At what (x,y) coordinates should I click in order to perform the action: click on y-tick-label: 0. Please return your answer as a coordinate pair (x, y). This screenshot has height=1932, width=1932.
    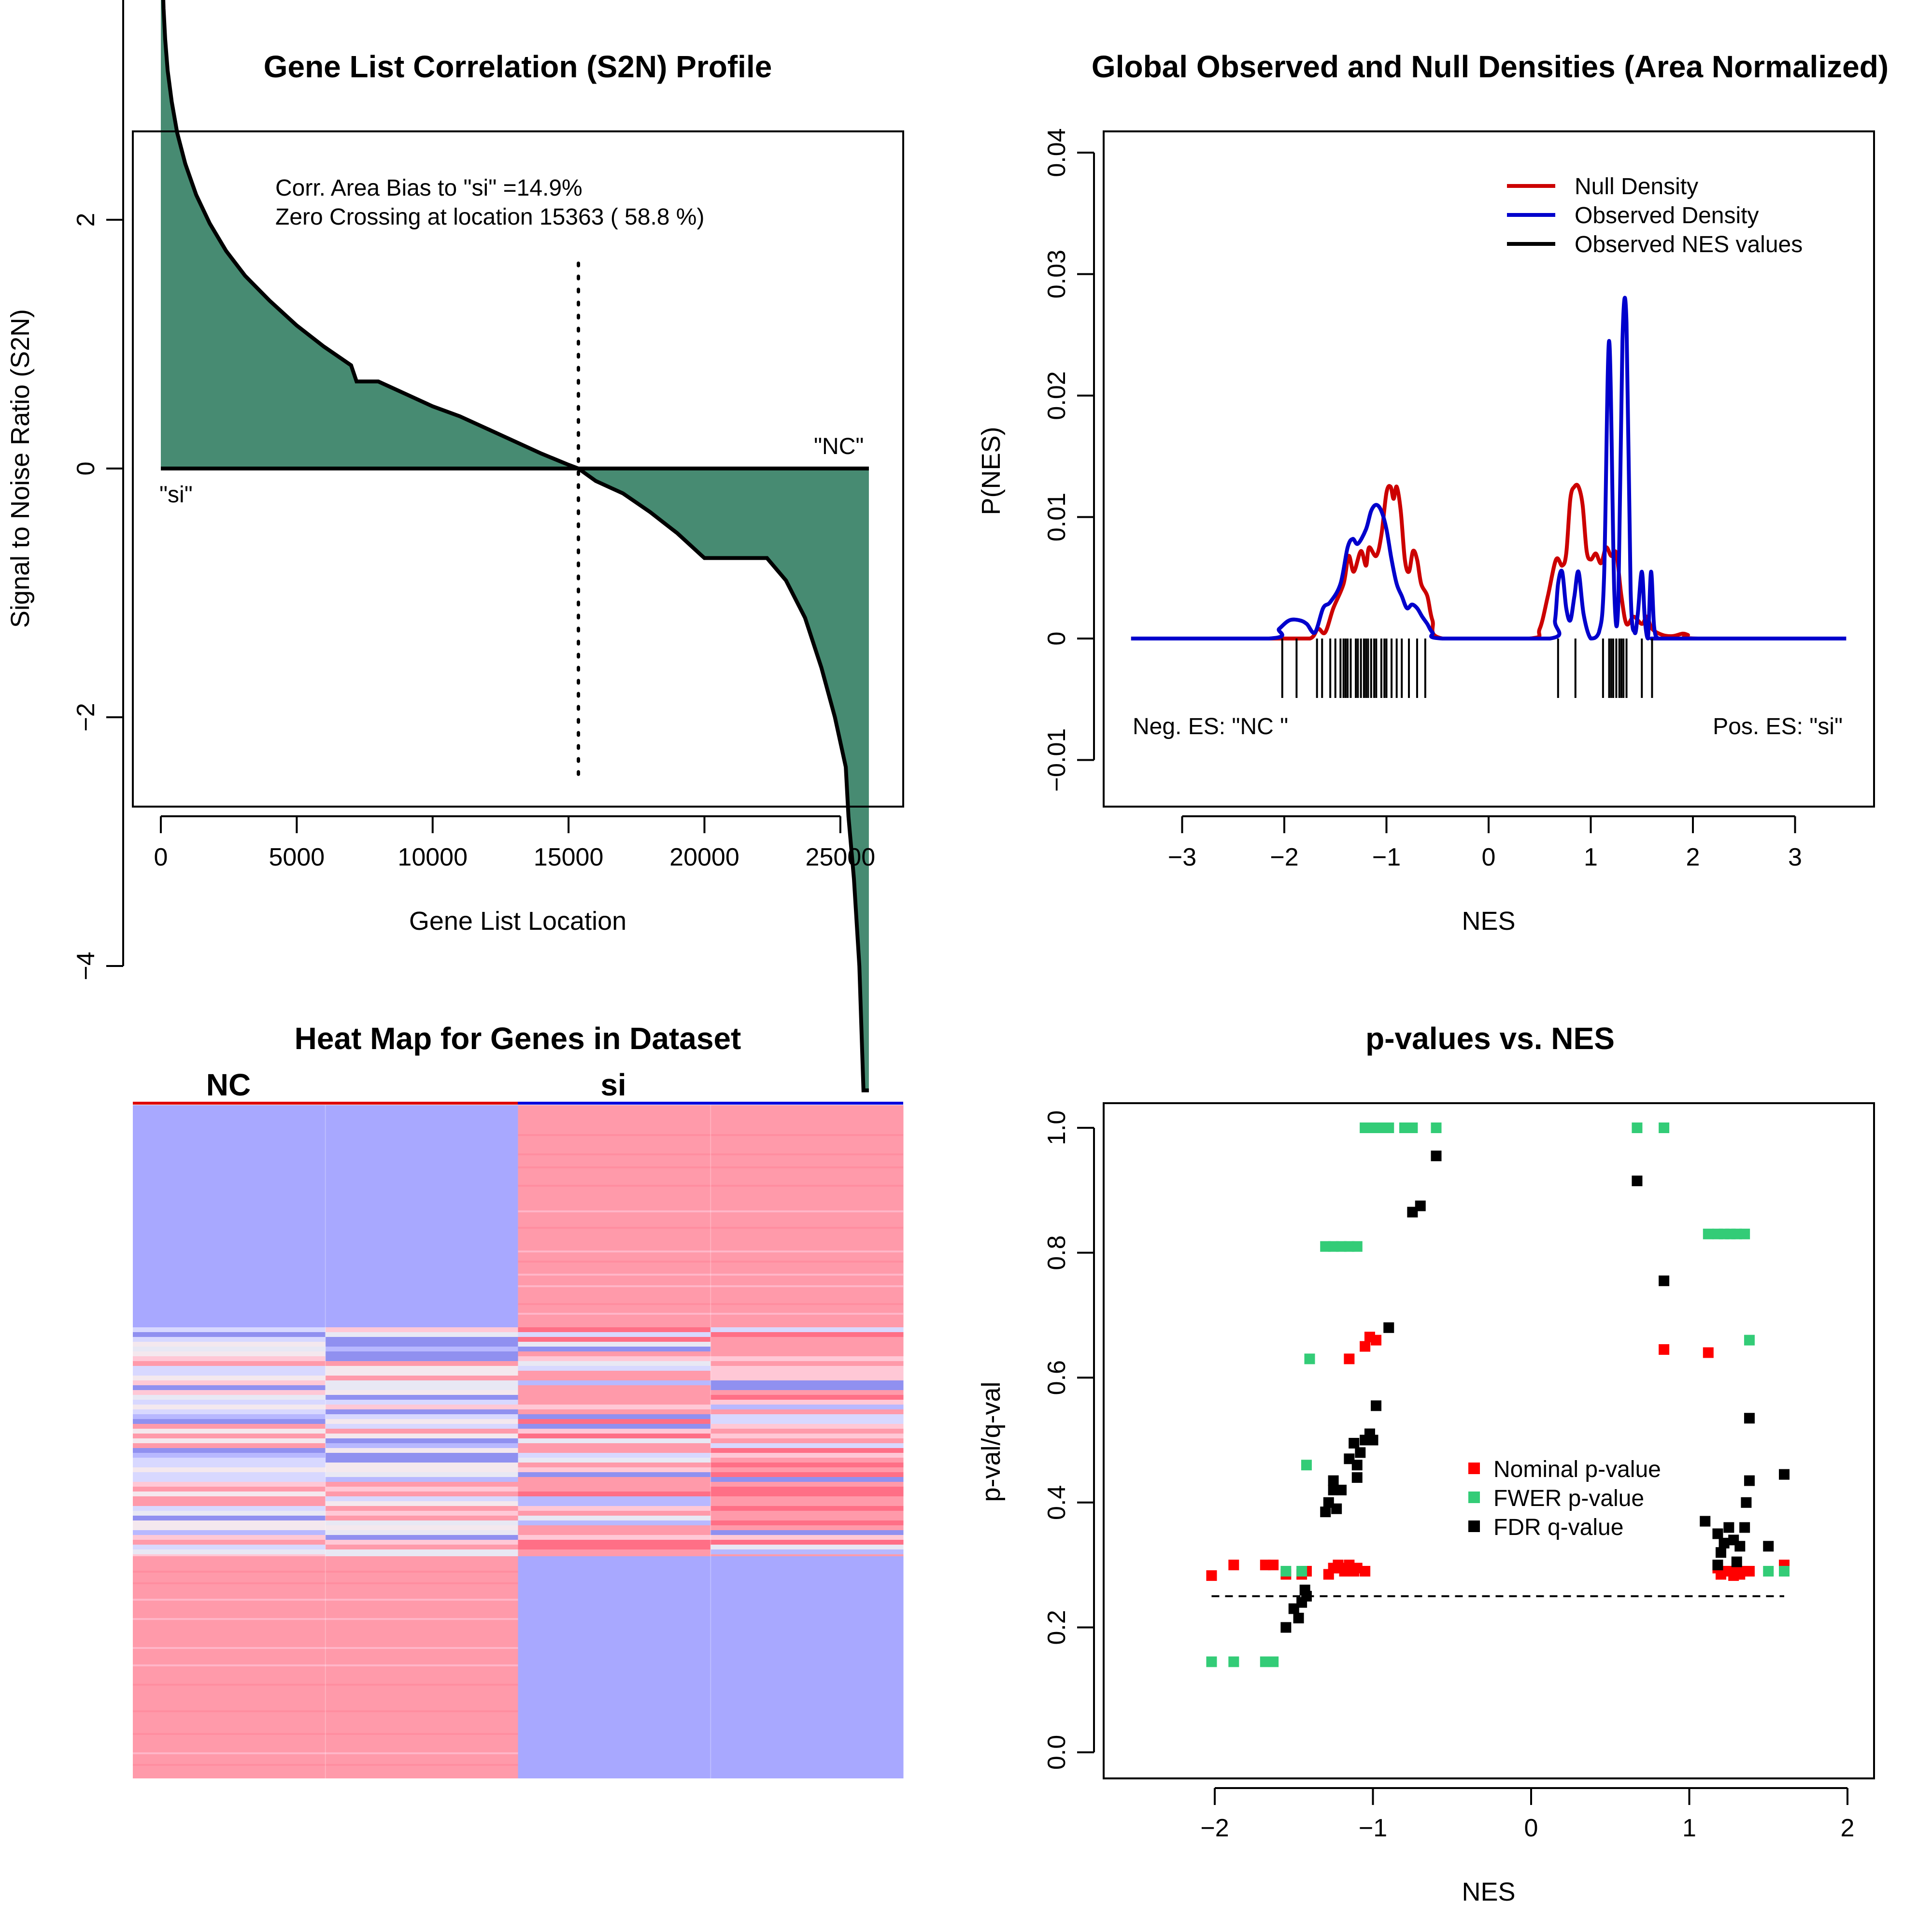
    Looking at the image, I should click on (86, 469).